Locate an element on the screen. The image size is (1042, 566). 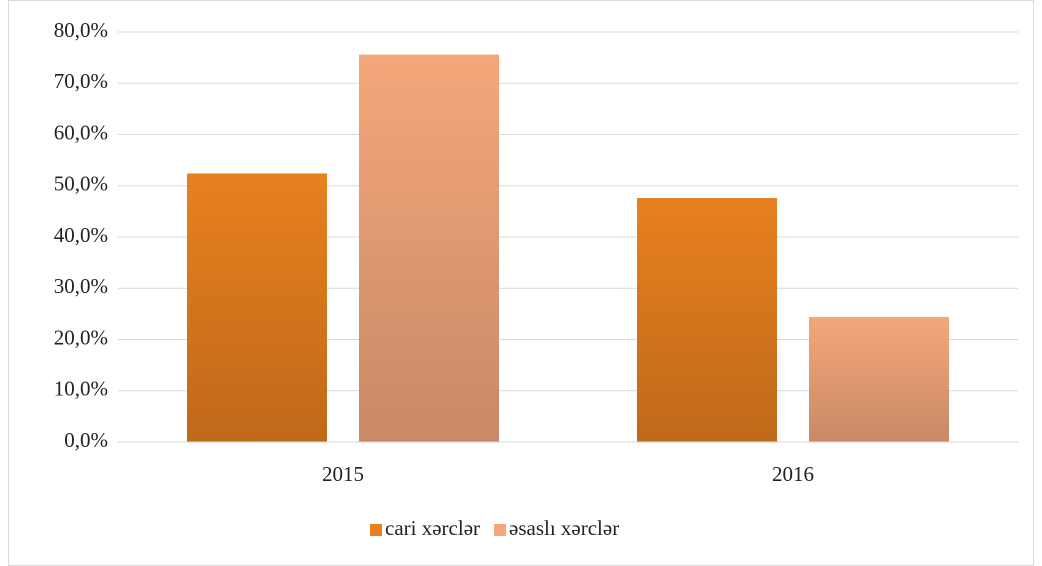
x-tick-label: 2016 is located at coordinates (793, 474).